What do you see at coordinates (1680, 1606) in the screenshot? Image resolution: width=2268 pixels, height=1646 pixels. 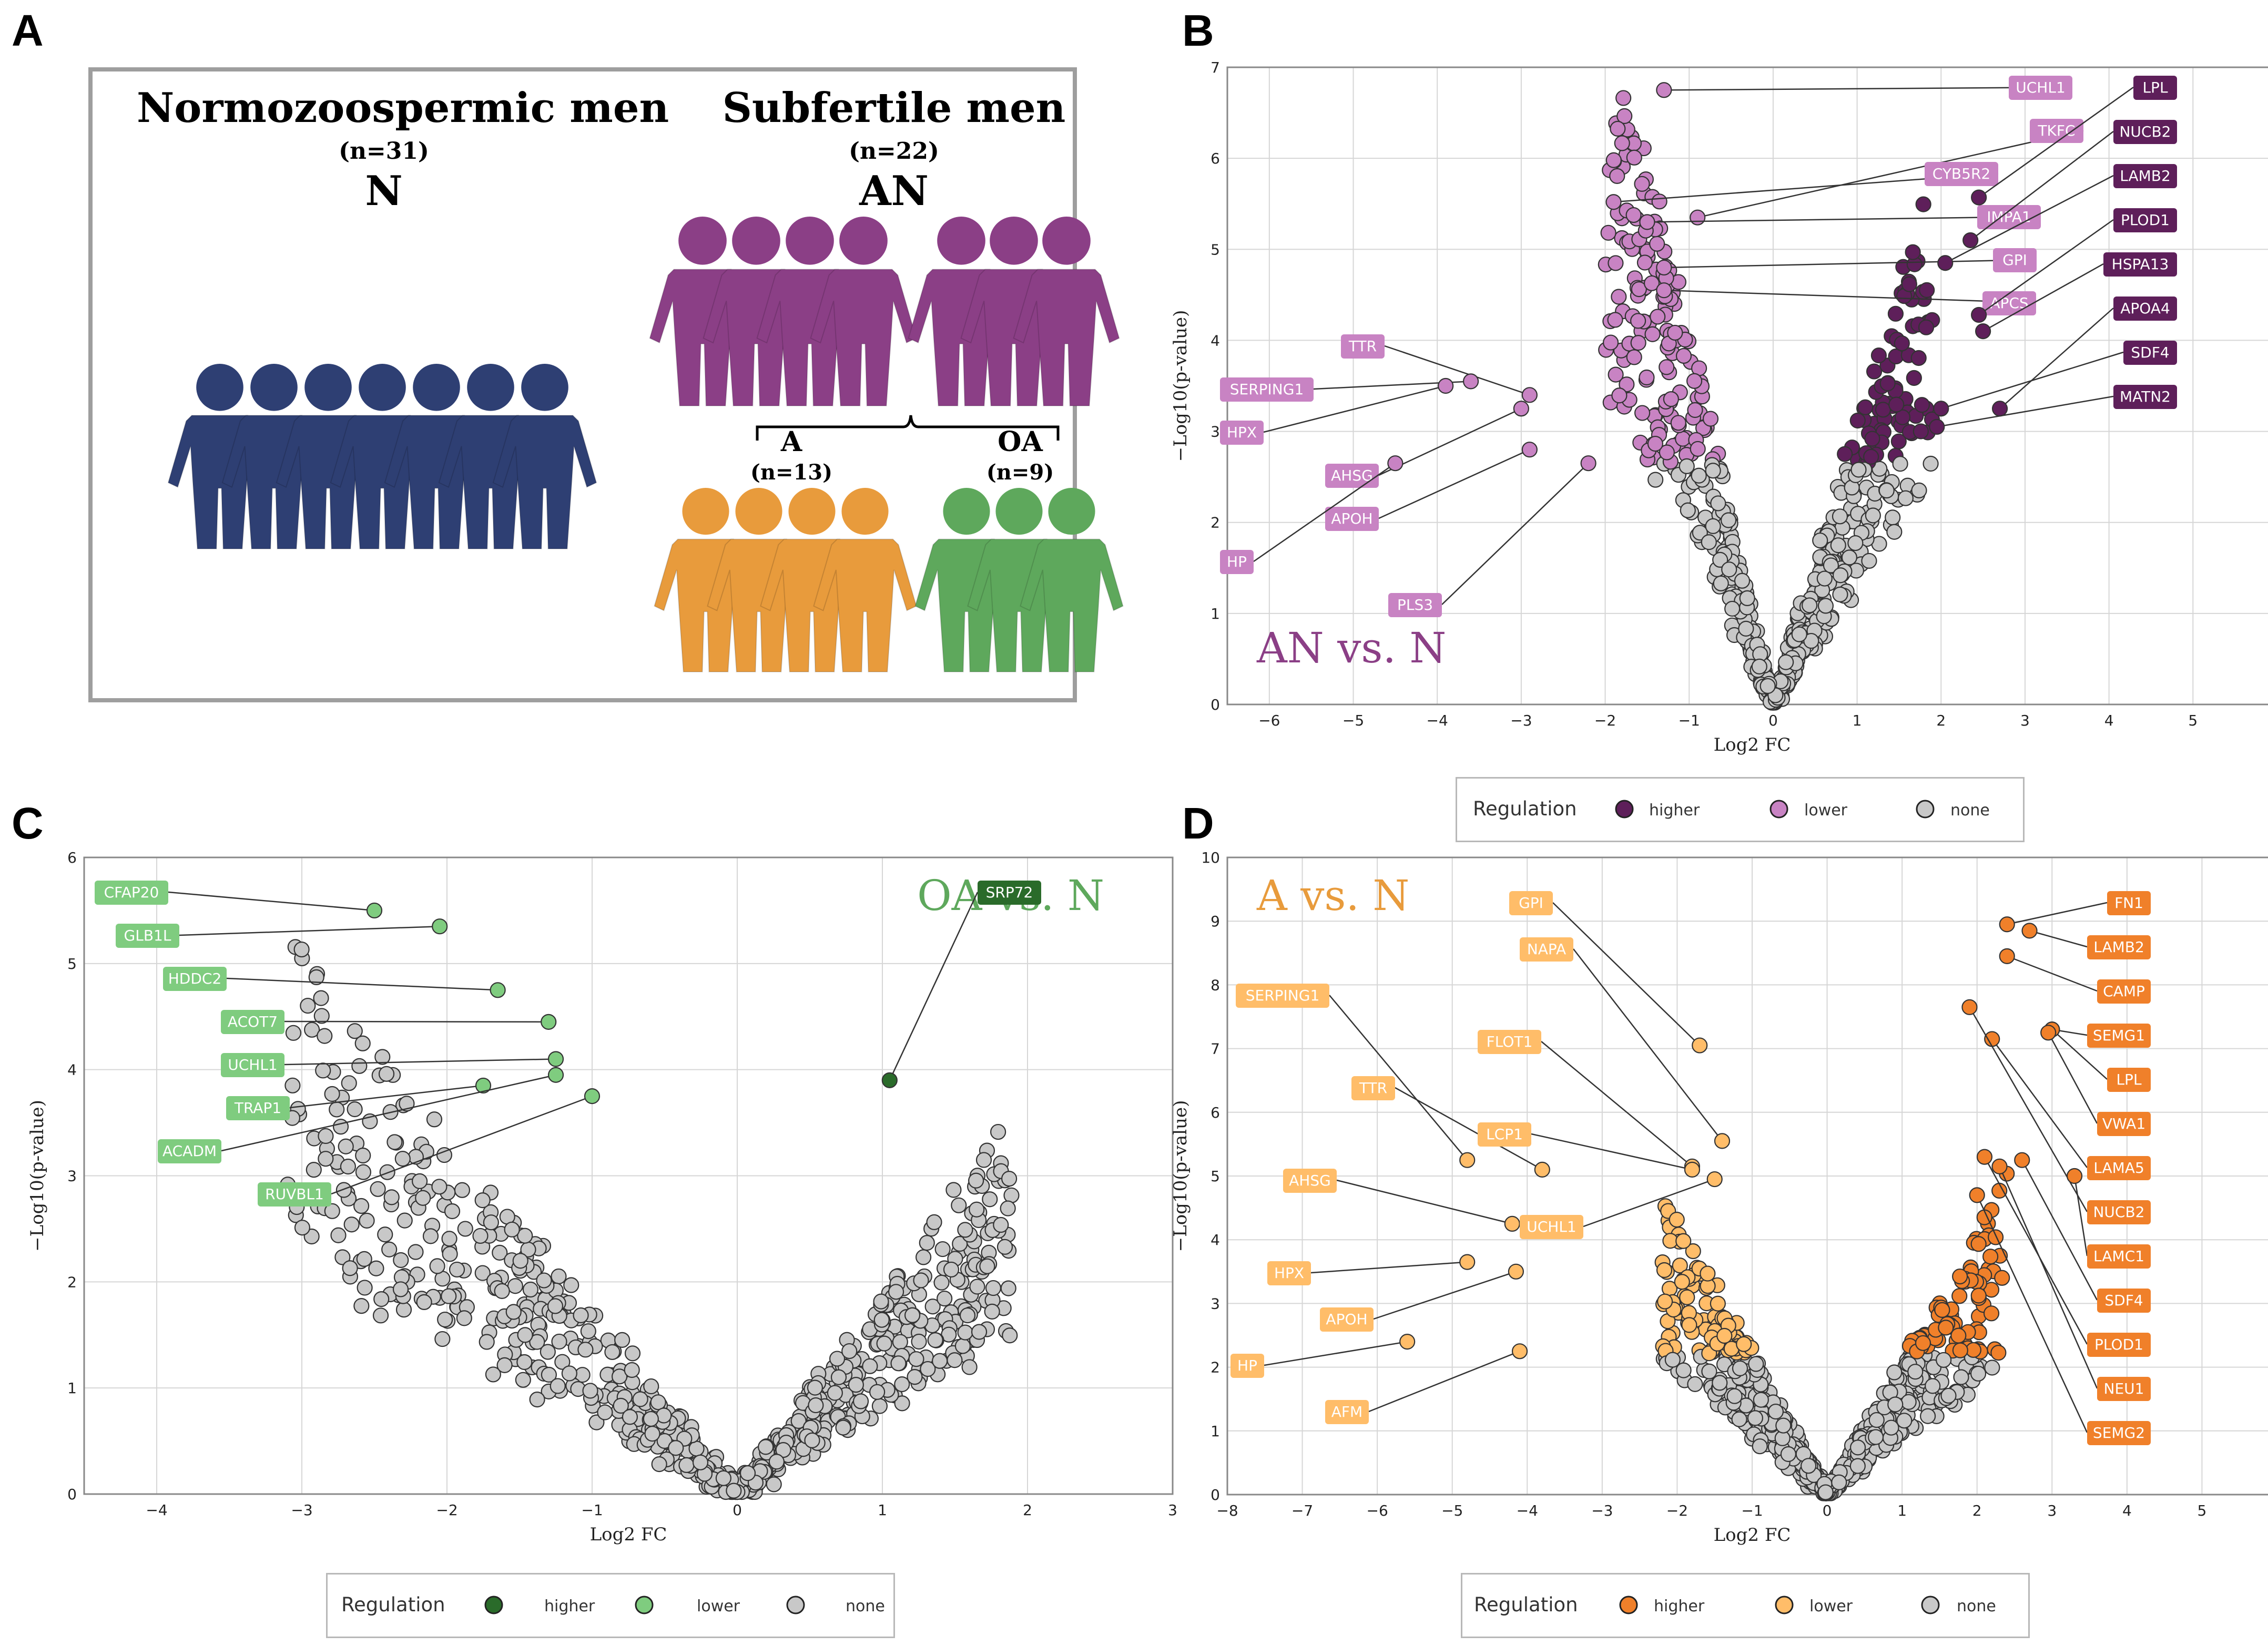 I see `legend-higher-label: higher` at bounding box center [1680, 1606].